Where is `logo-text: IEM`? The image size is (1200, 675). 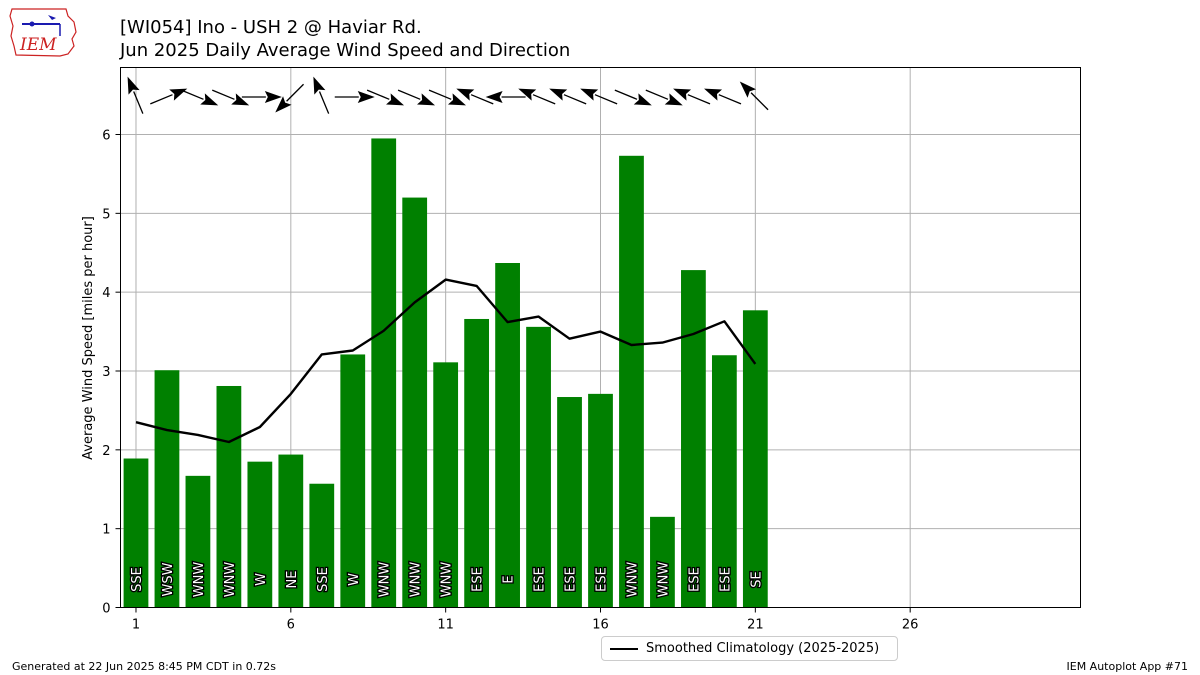 logo-text: IEM is located at coordinates (38, 45).